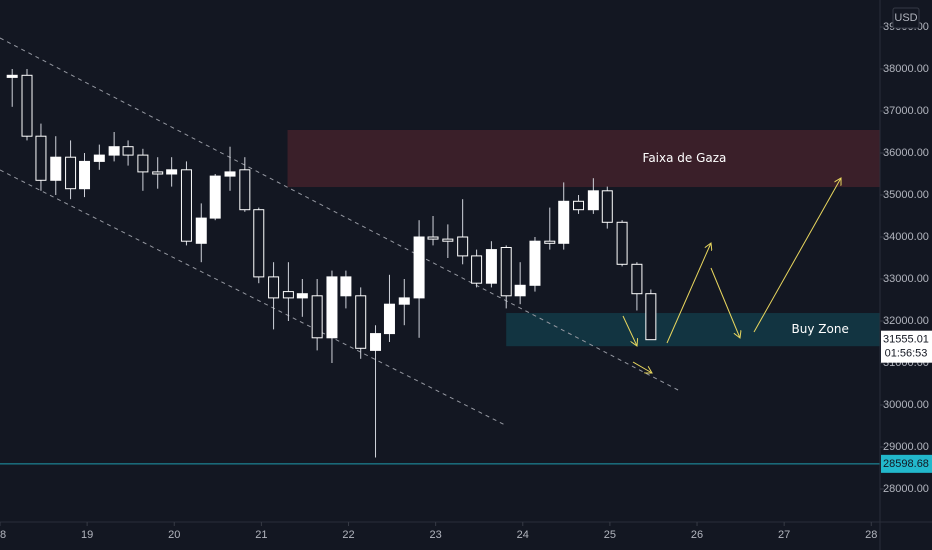 The width and height of the screenshot is (932, 550). What do you see at coordinates (906, 153) in the screenshot?
I see `y-tick-label: 36000.00` at bounding box center [906, 153].